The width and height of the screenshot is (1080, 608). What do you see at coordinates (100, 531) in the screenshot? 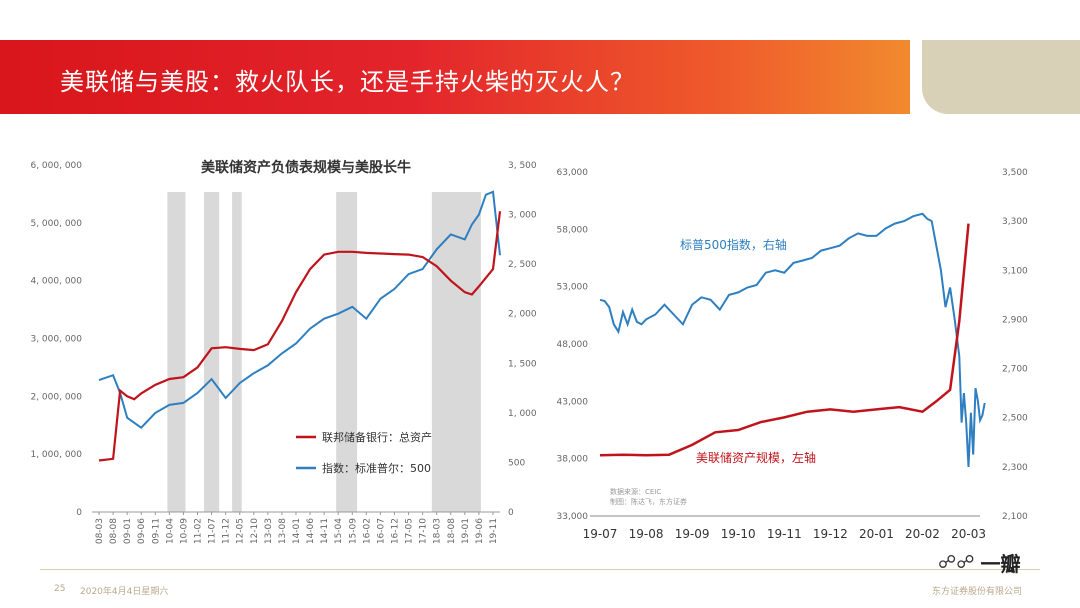
I see `x-tick-label: 08-03` at bounding box center [100, 531].